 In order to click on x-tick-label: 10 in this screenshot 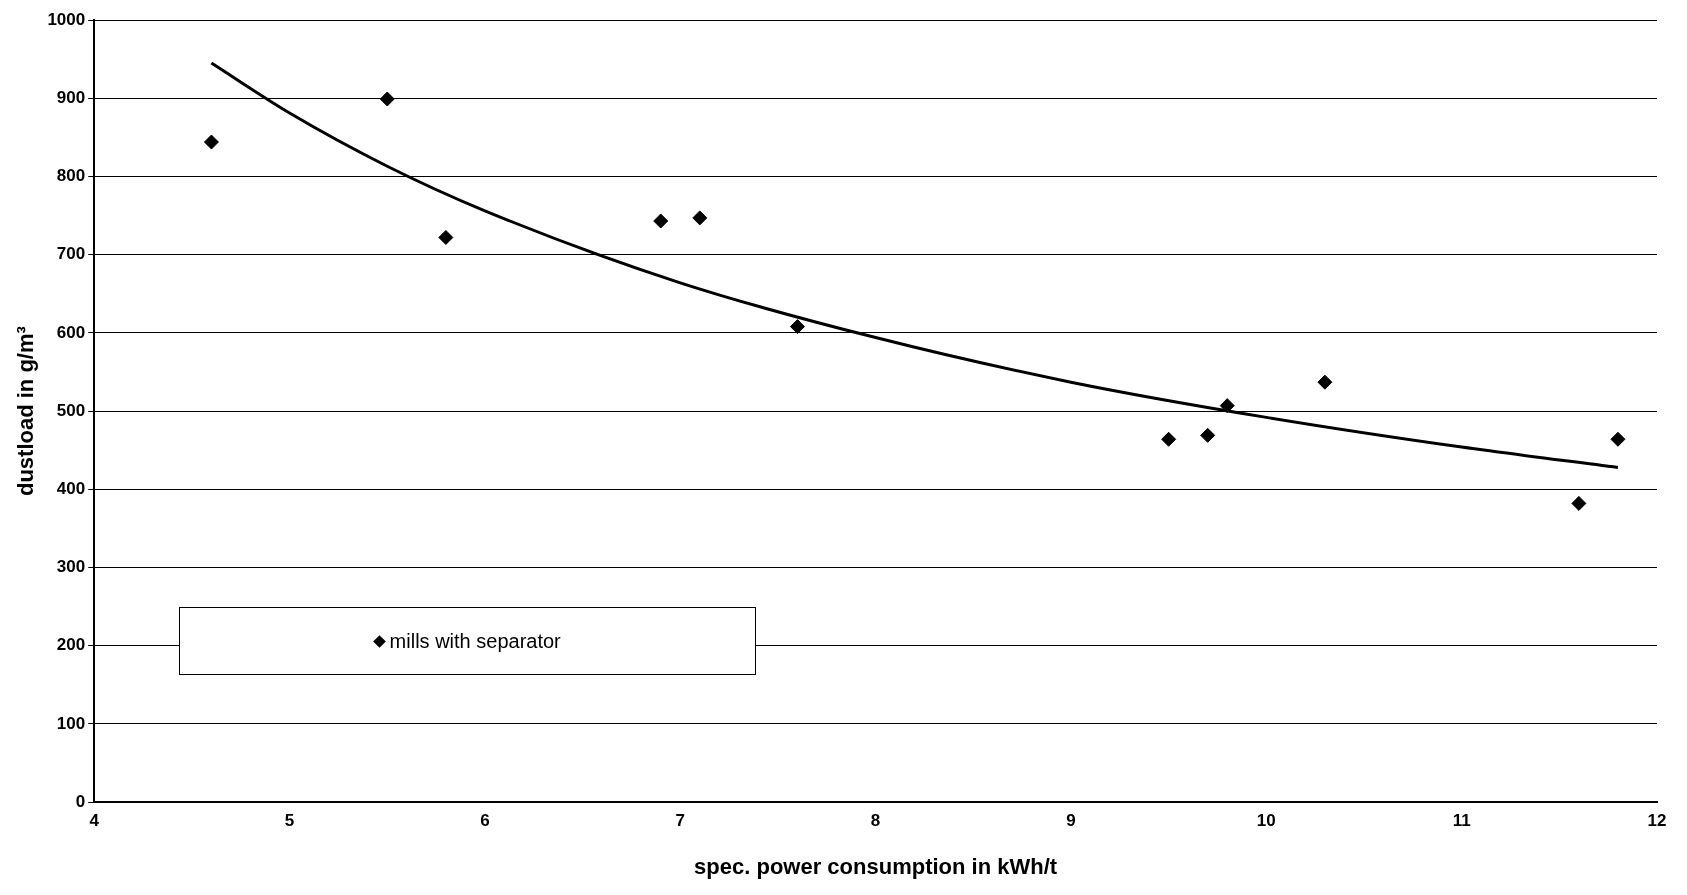, I will do `click(1266, 821)`.